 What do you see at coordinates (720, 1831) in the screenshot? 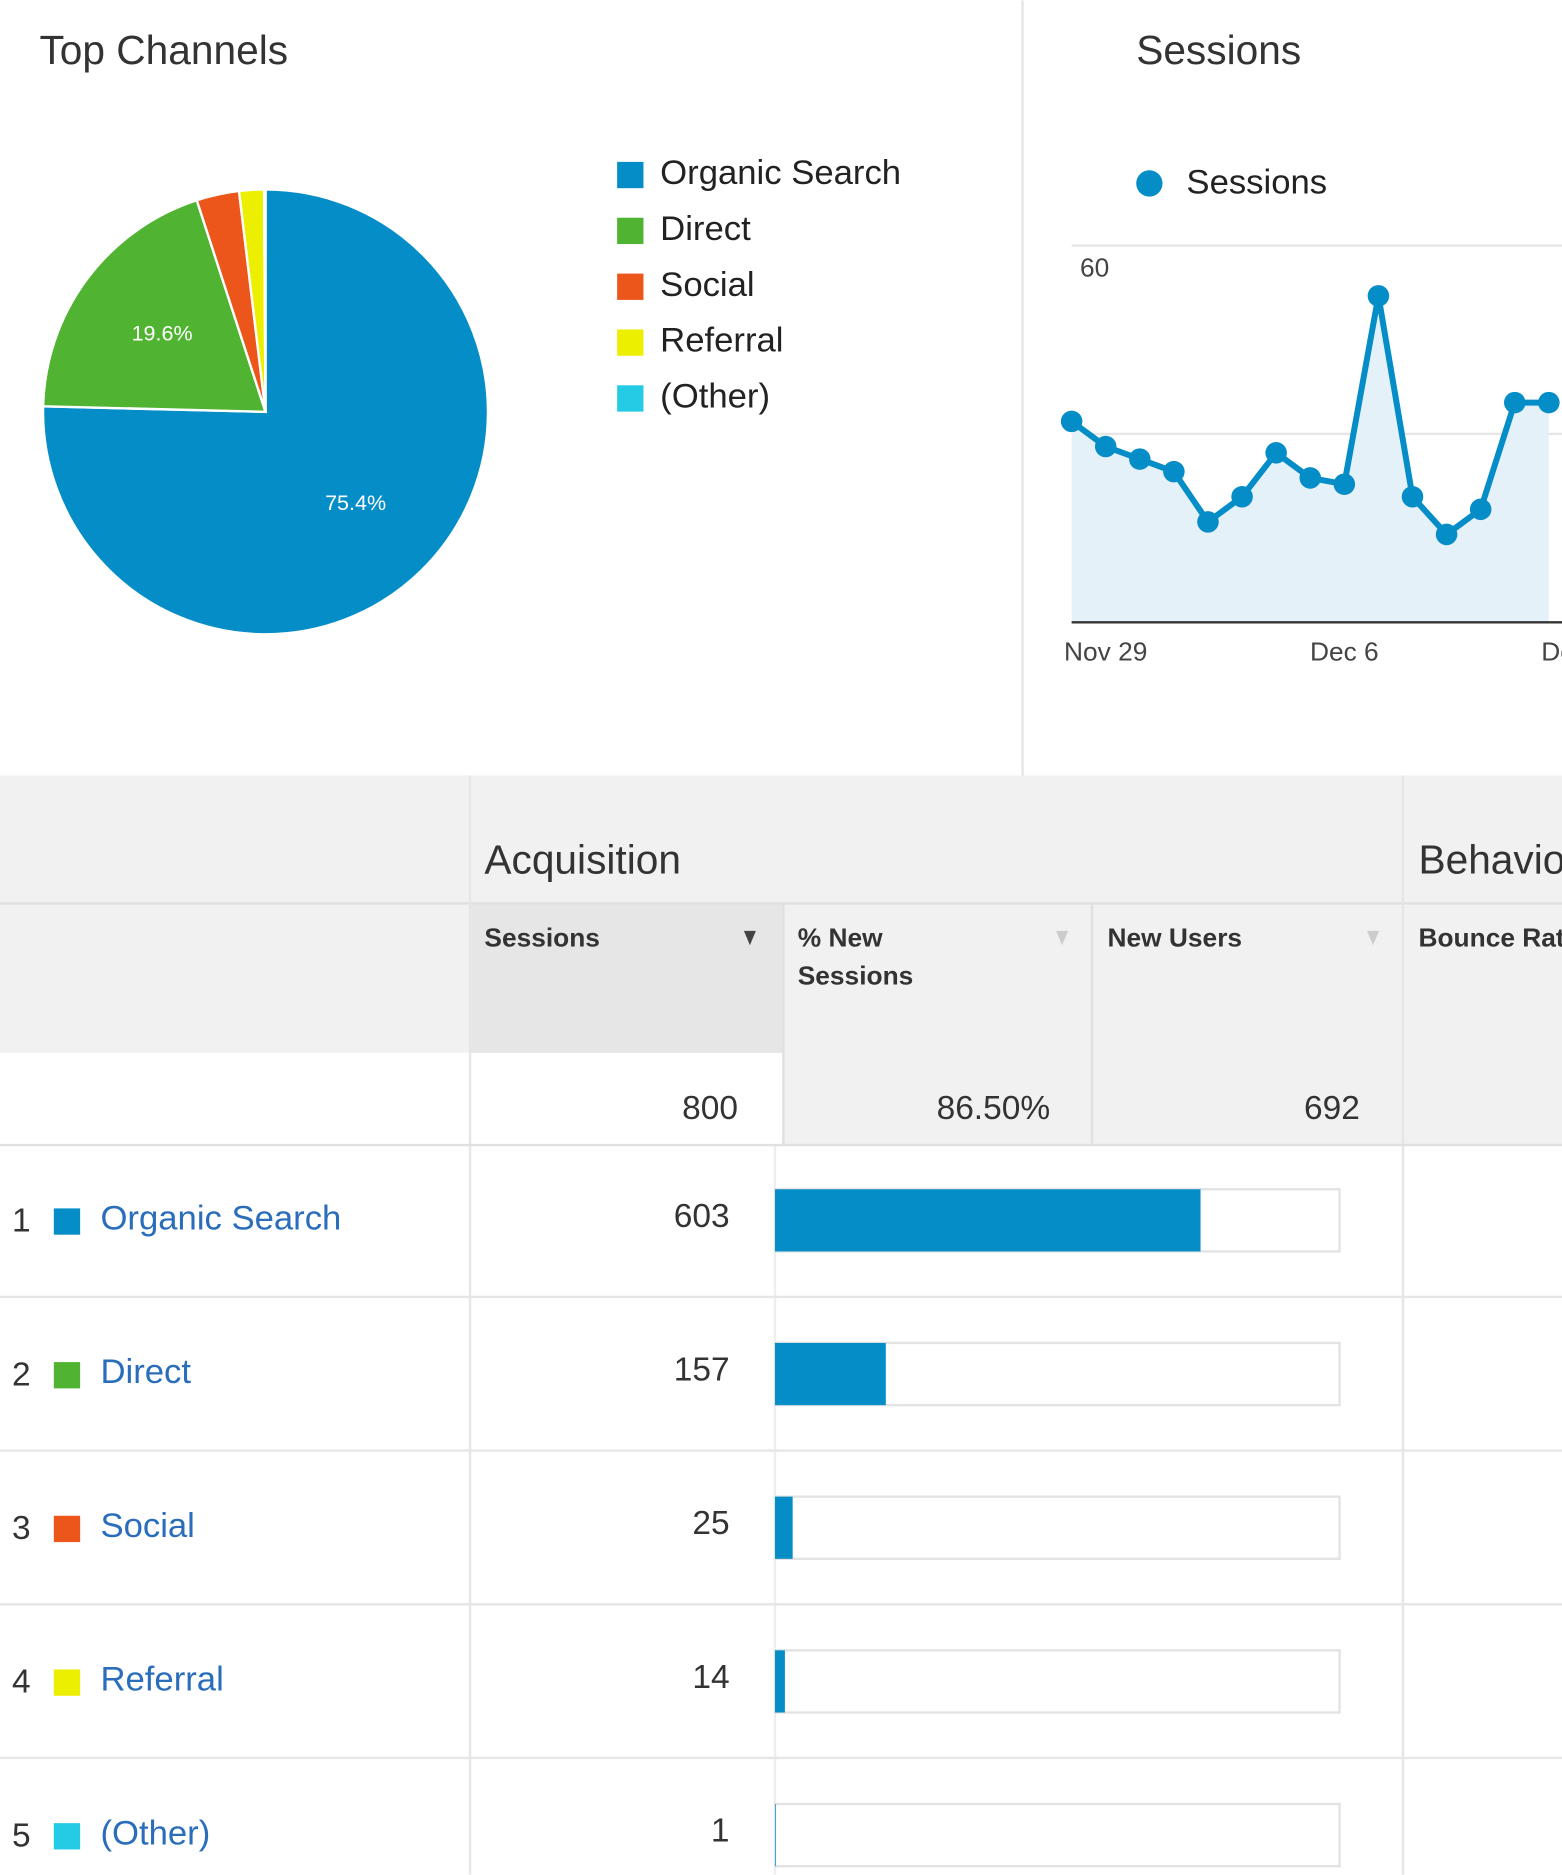
I see `sessions-value: 1` at bounding box center [720, 1831].